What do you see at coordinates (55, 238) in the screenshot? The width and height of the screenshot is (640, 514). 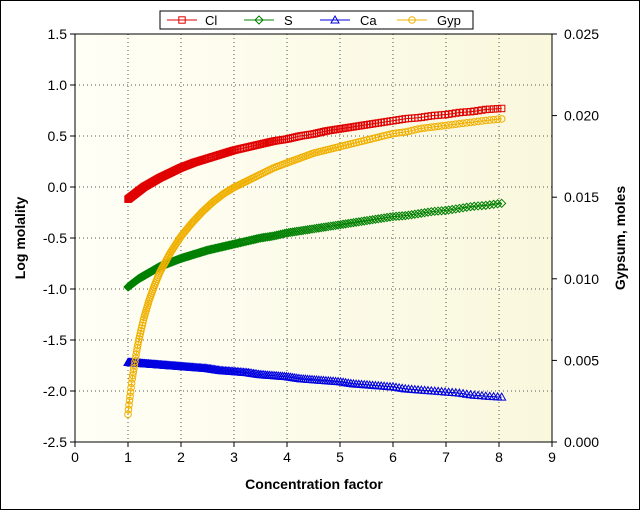 I see `y-tick-label: -0.5` at bounding box center [55, 238].